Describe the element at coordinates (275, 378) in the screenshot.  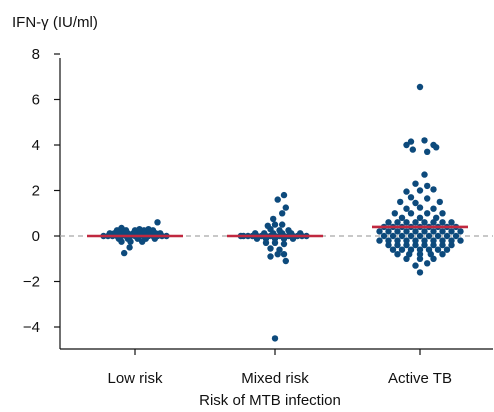
I see `x-tick-label: Mixed risk` at that location.